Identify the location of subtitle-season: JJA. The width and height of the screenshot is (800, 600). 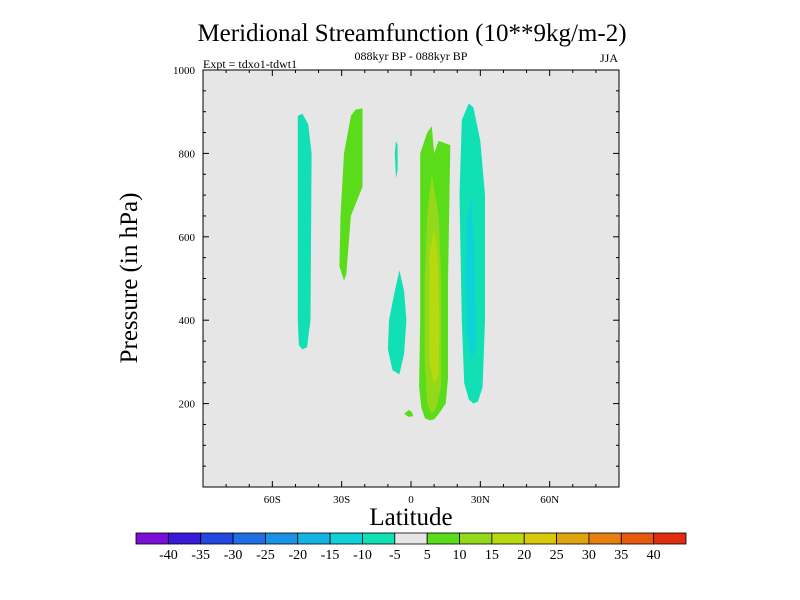
(609, 58).